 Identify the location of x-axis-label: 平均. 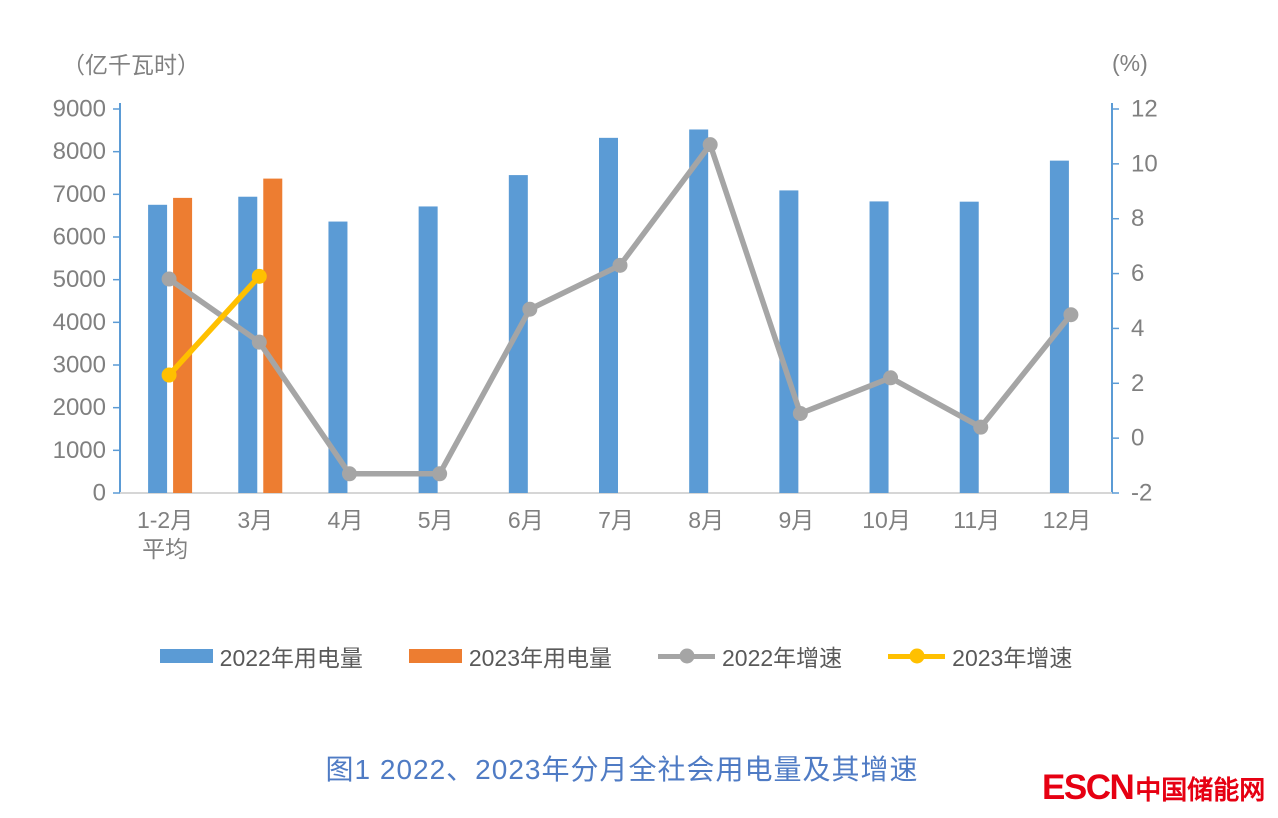
(165, 549).